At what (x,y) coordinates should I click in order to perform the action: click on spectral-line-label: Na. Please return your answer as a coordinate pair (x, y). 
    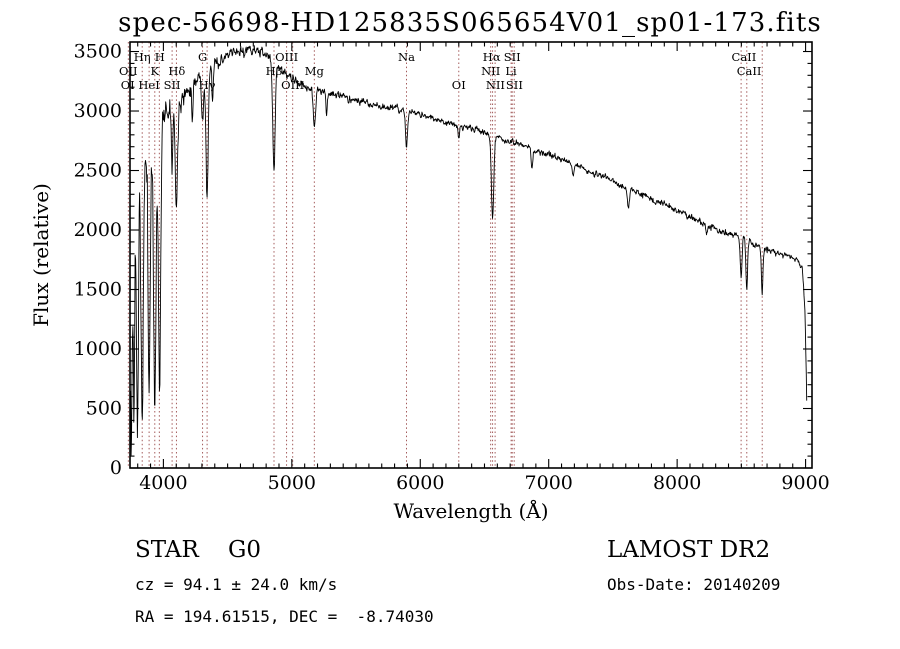
    Looking at the image, I should click on (406, 57).